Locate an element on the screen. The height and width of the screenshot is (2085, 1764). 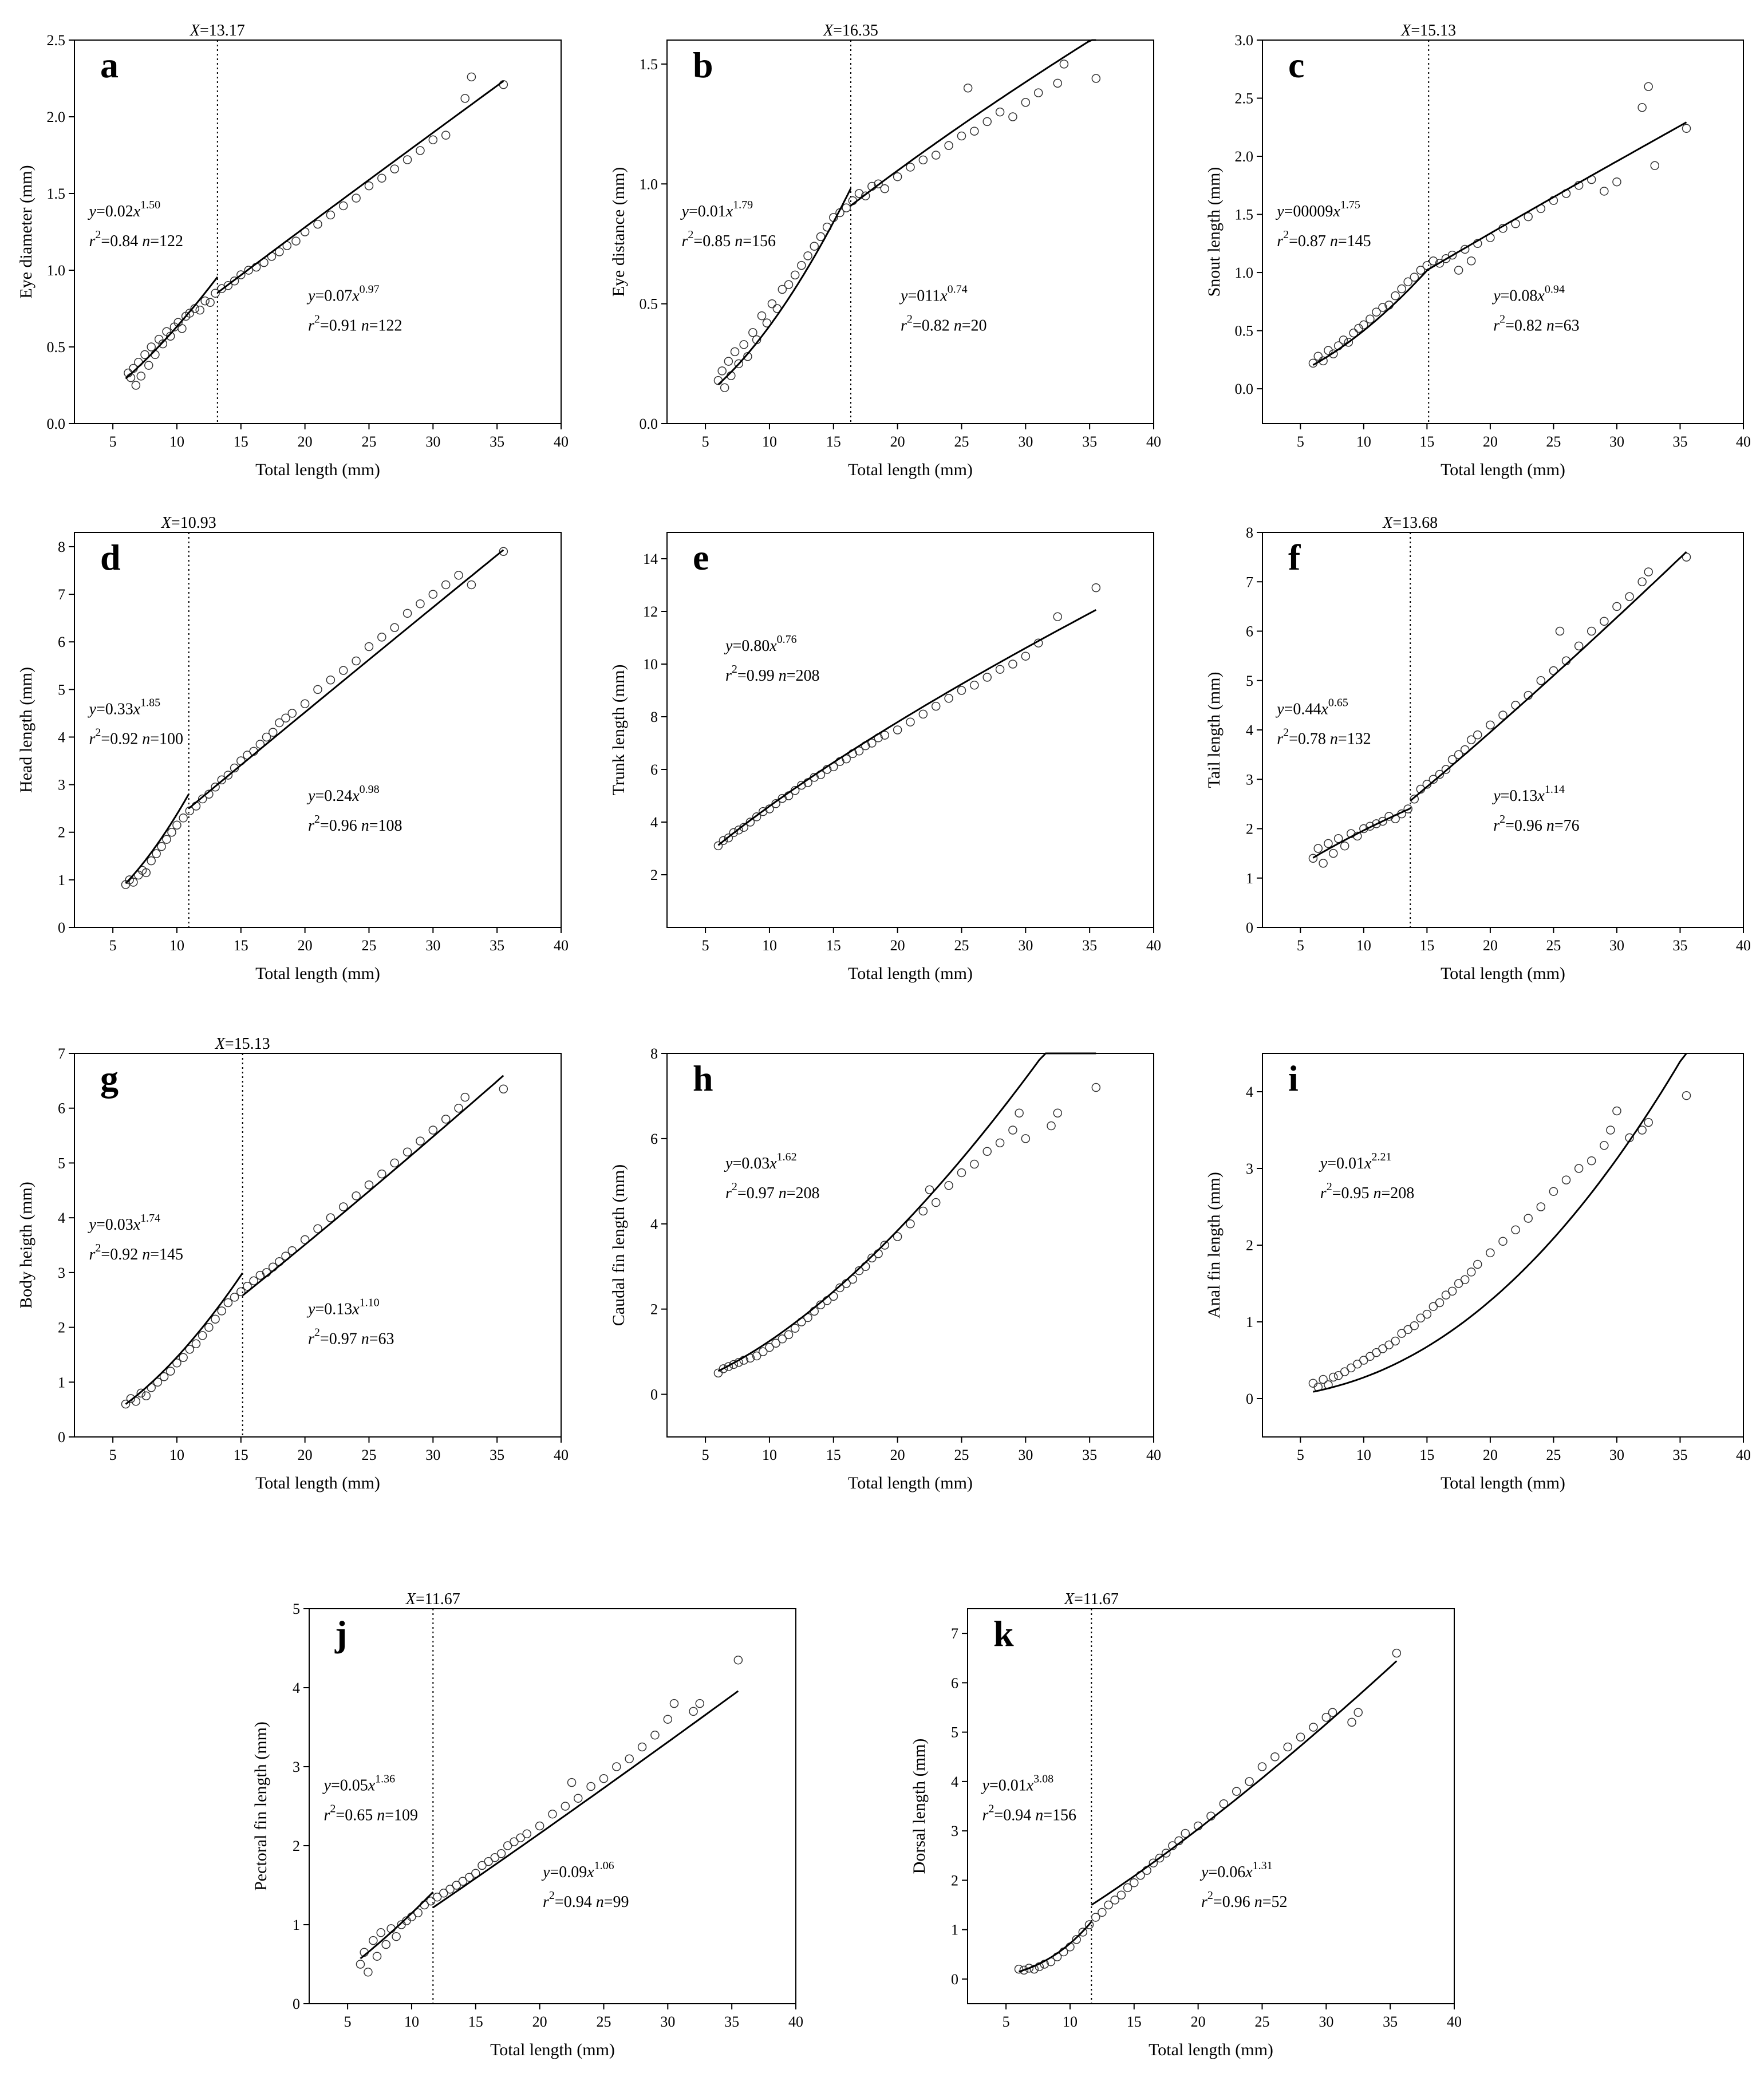
stats-label: r2=0.95 n=208 is located at coordinates (1368, 1191).